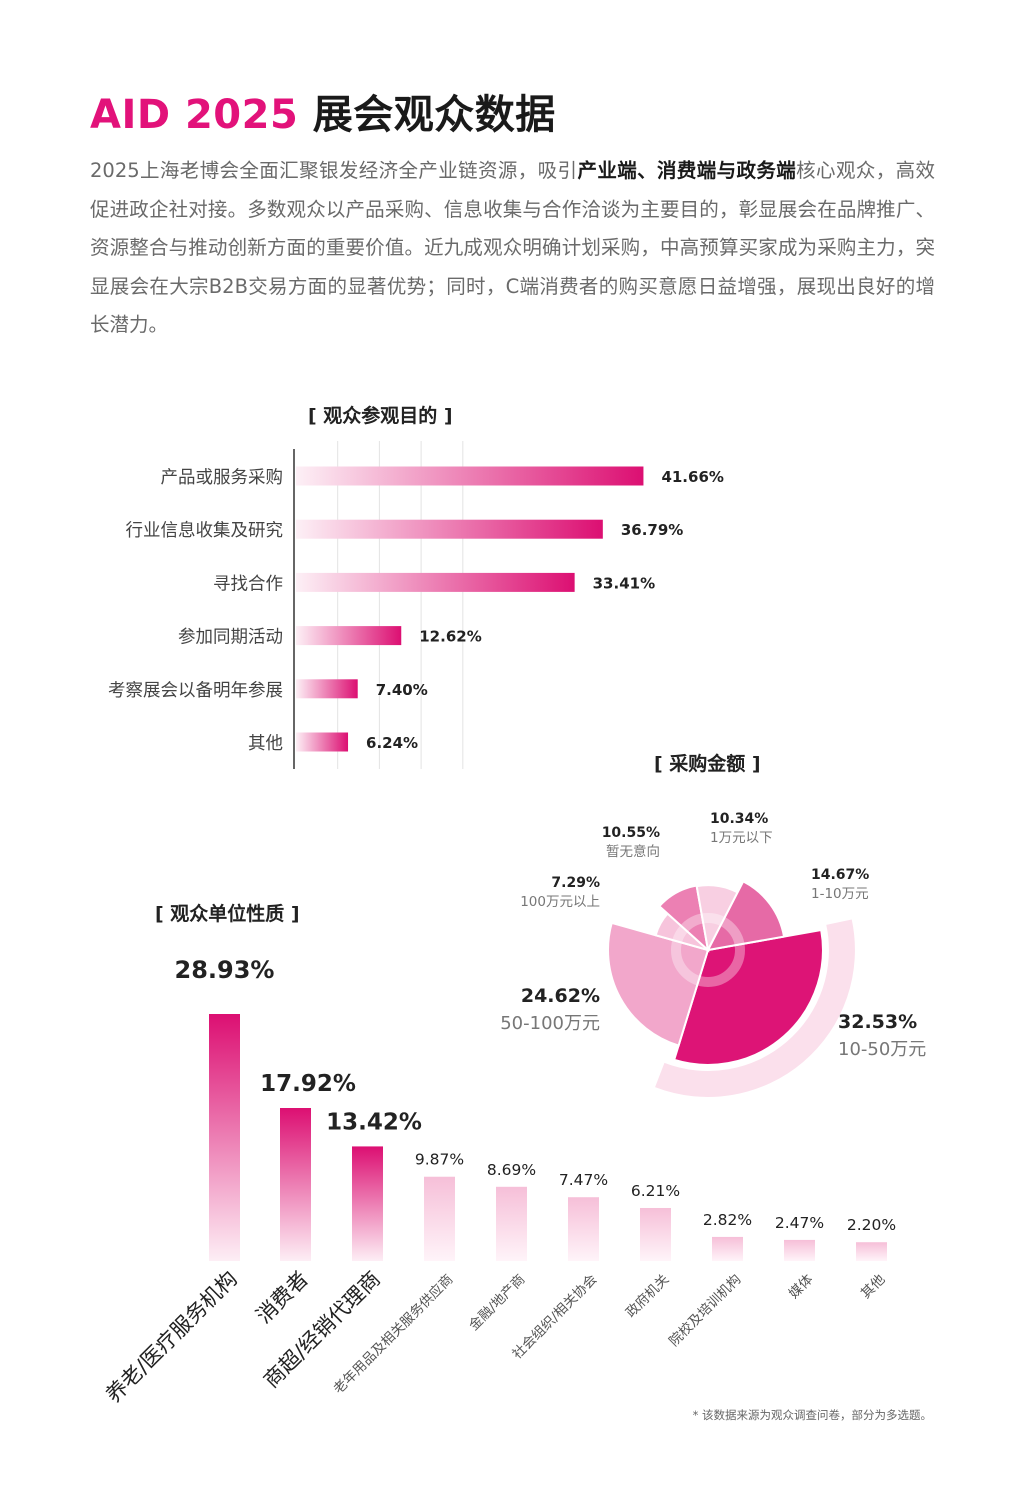 This screenshot has width=1020, height=1500. I want to click on category-label: 产品或服务采购, so click(222, 478).